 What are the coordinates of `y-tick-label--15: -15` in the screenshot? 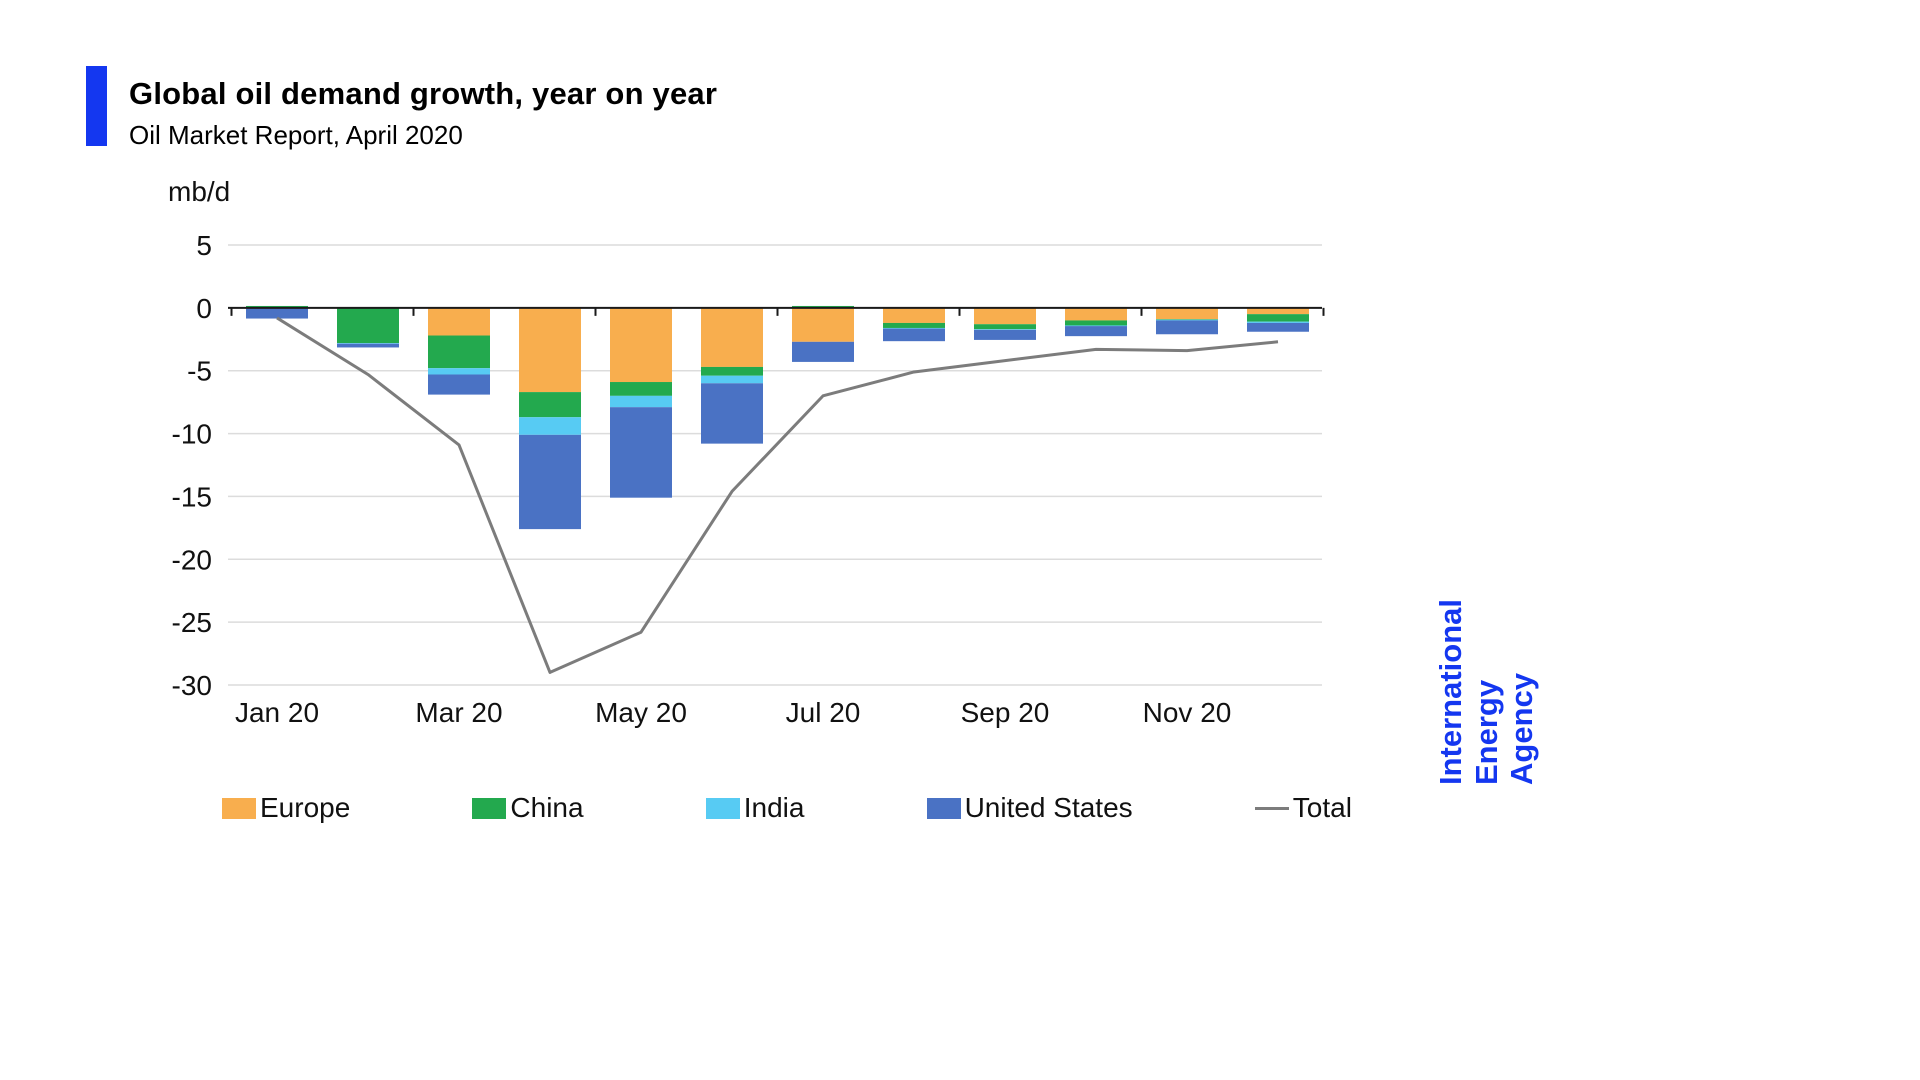 It's located at (192, 496).